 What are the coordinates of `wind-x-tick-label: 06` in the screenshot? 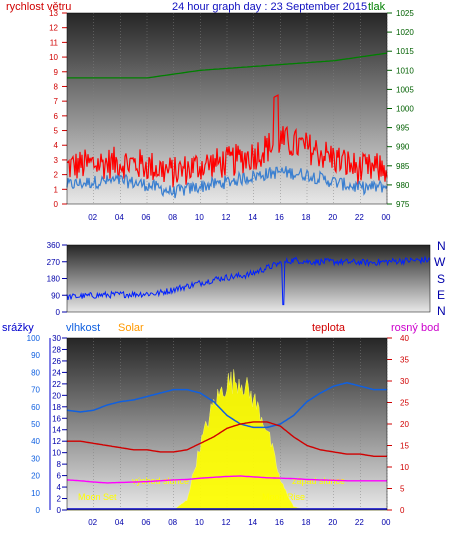 It's located at (146, 217).